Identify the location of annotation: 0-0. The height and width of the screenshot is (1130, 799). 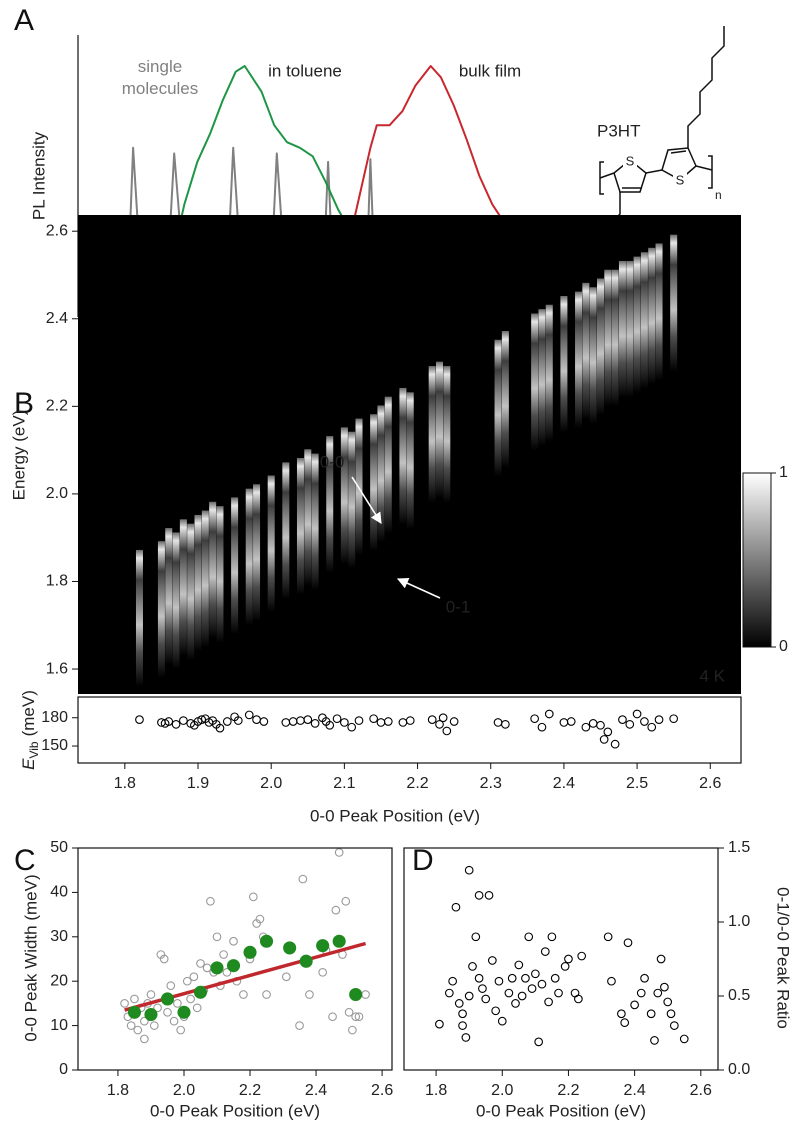
(332, 461).